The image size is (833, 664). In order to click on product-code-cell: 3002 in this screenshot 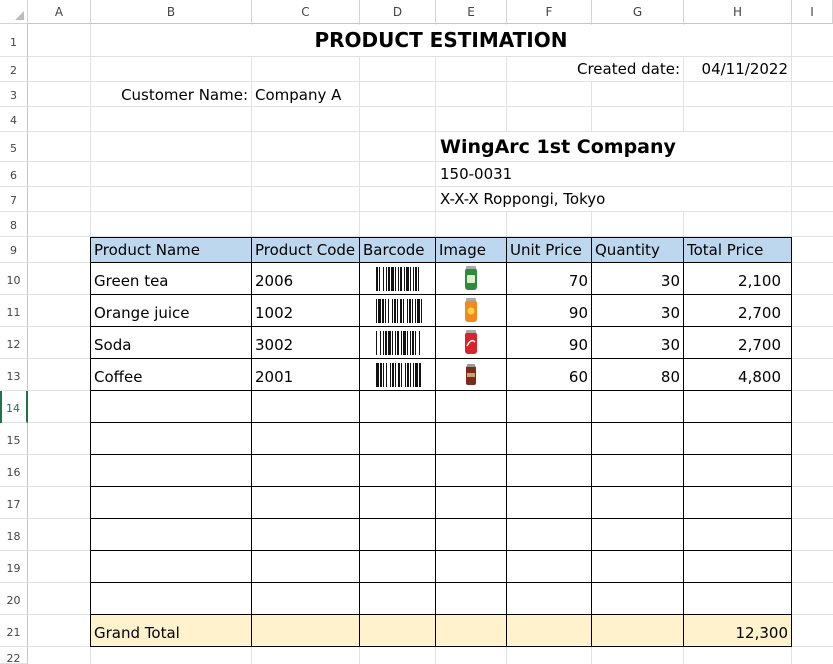, I will do `click(274, 345)`.